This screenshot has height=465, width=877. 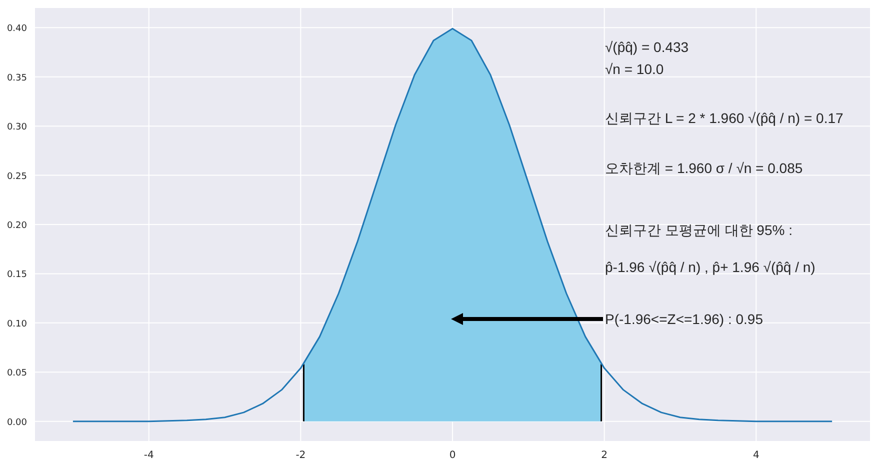 I want to click on y-tick-label: 0.25, so click(x=16, y=177).